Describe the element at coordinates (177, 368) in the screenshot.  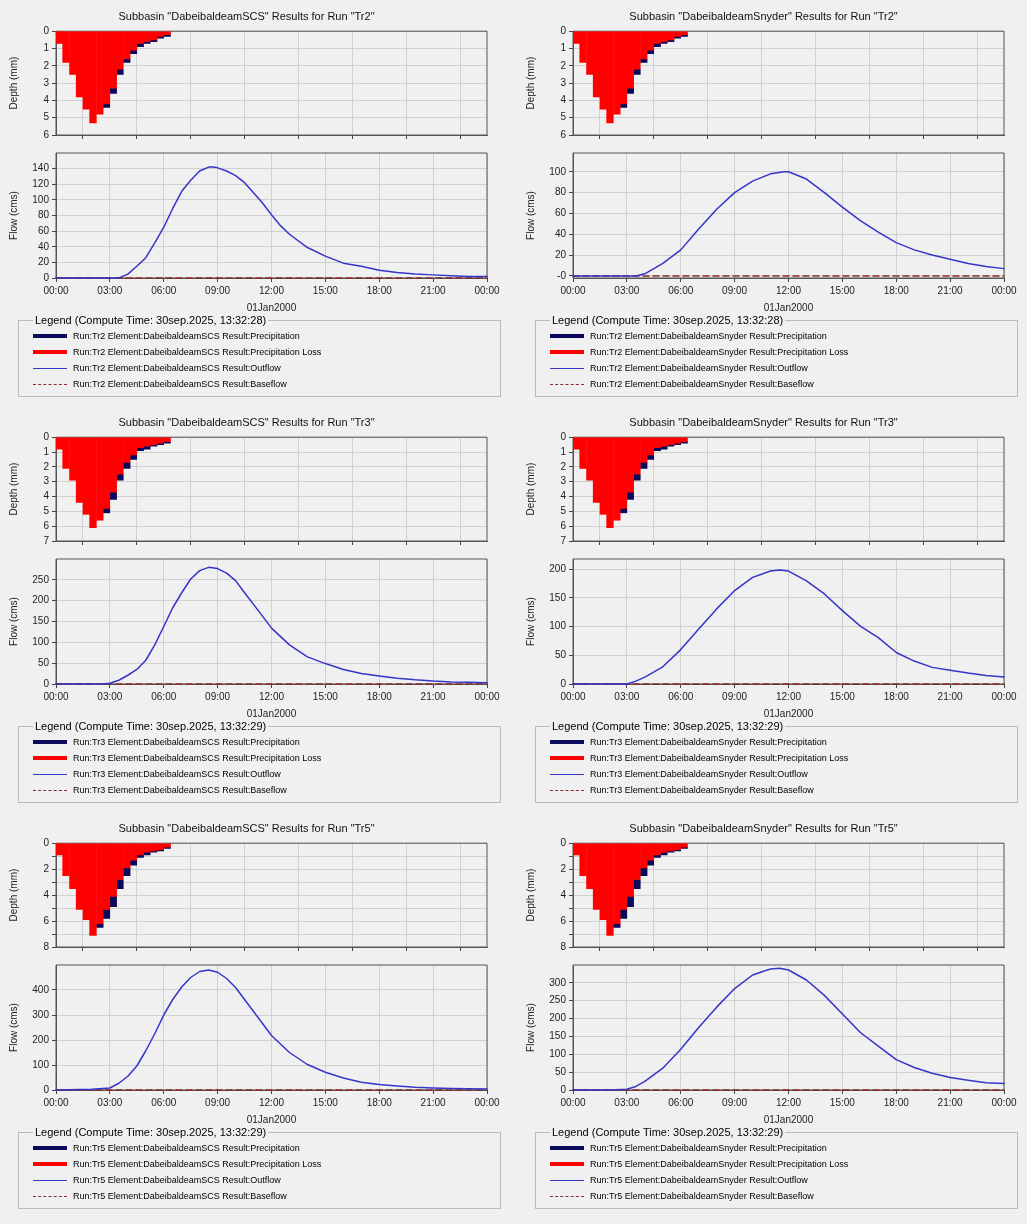
I see `legend-label: Run:Tr2 Element:DabeibaldeamSCS Result:Outflow` at that location.